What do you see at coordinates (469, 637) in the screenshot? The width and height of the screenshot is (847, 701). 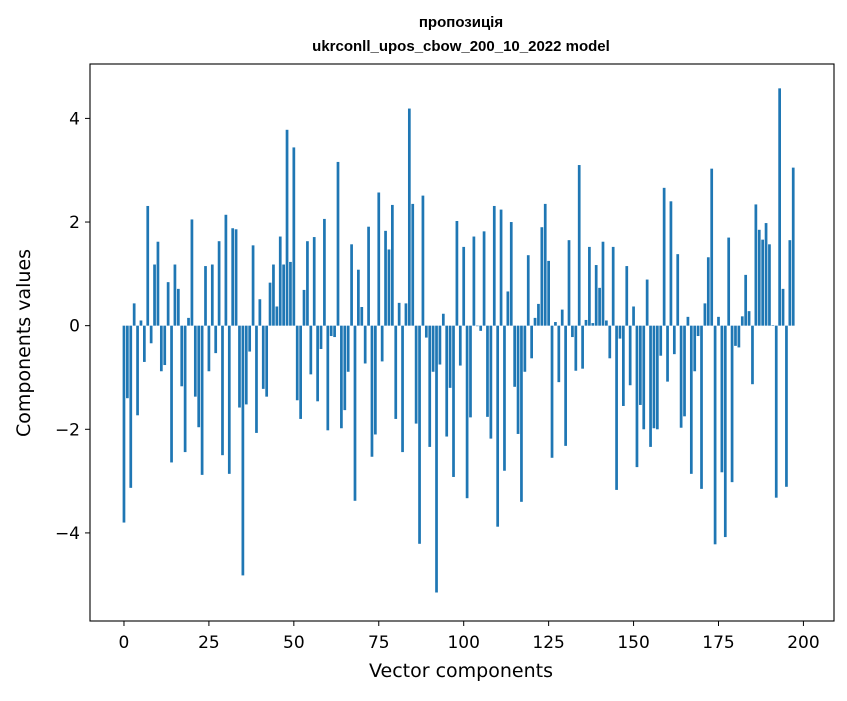 I see `x-axis-ticks: 0 25 50 75 100 125 150 175 200` at bounding box center [469, 637].